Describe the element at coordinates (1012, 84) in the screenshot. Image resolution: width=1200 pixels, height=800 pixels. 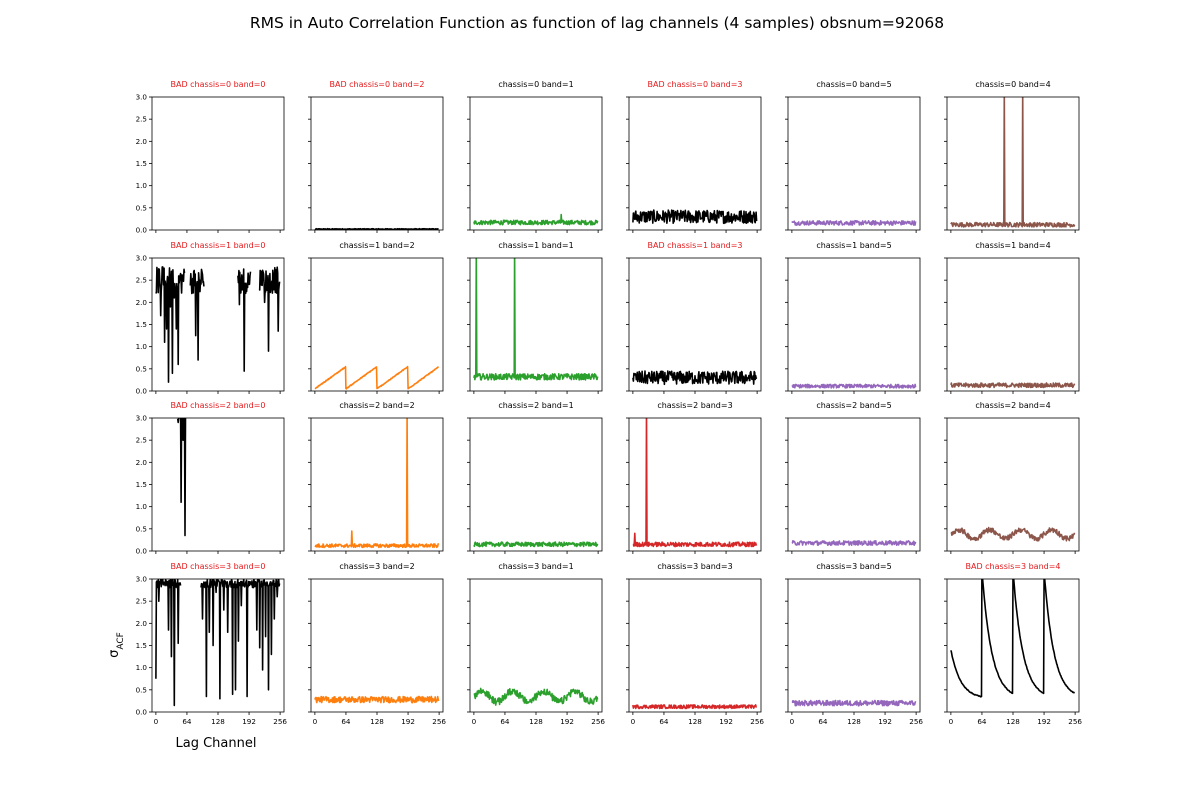
I see `subplot-title: chassis=0 band=4` at that location.